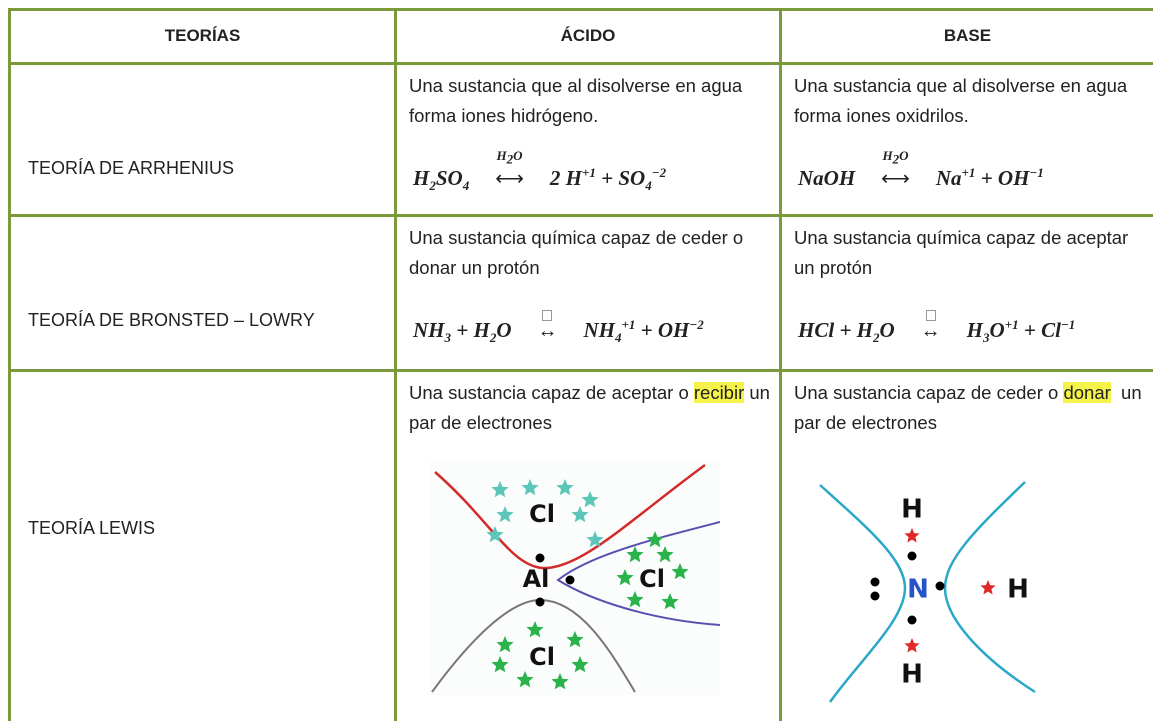  What do you see at coordinates (171, 320) in the screenshot?
I see `theory-name: TEORÍA DE BRONSTED – LOWRY` at bounding box center [171, 320].